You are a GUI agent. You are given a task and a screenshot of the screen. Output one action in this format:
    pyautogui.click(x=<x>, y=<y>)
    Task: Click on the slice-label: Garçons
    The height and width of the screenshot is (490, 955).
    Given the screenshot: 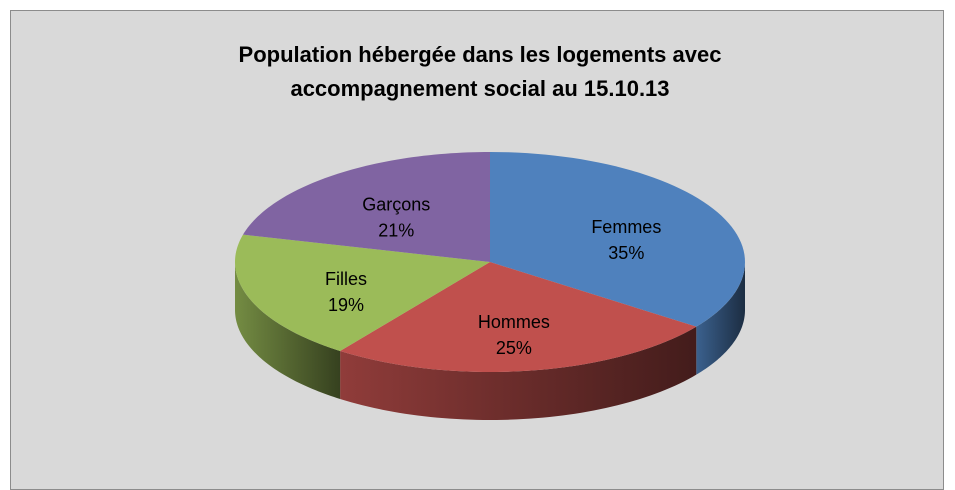 What is the action you would take?
    pyautogui.click(x=396, y=205)
    